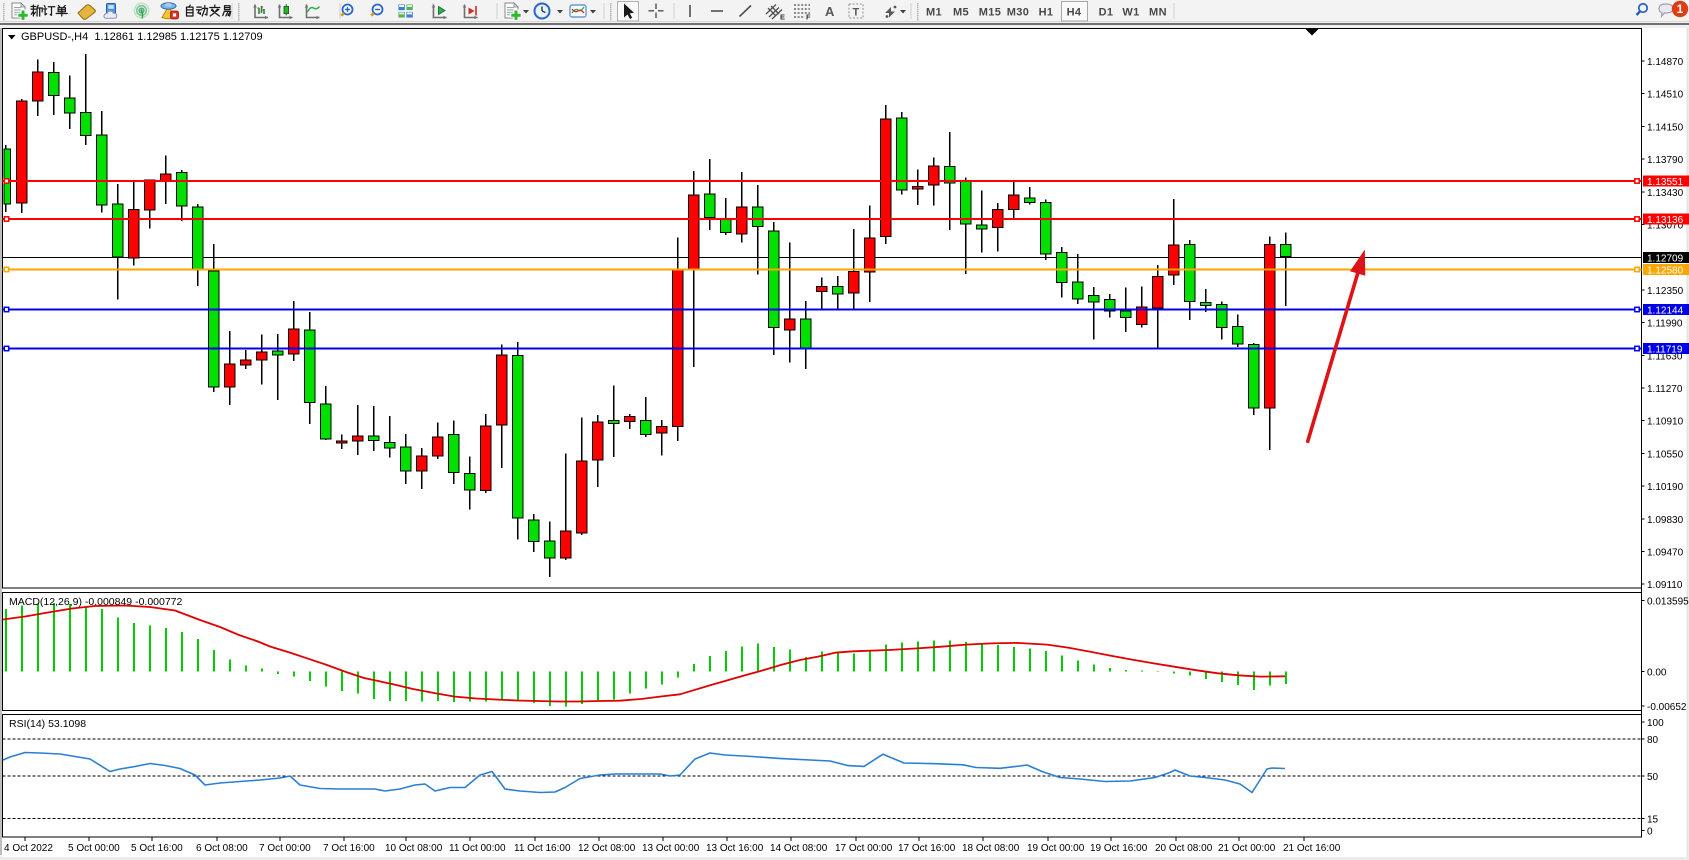  Describe the element at coordinates (1650, 832) in the screenshot. I see `svg-text: 0` at that location.